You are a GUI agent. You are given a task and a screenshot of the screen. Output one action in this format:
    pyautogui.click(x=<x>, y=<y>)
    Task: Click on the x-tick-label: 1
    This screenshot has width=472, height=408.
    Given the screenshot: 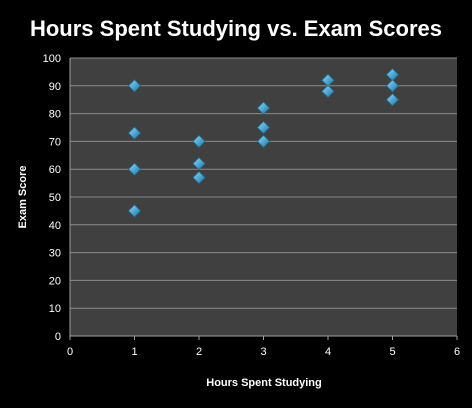 What is the action you would take?
    pyautogui.click(x=134, y=352)
    